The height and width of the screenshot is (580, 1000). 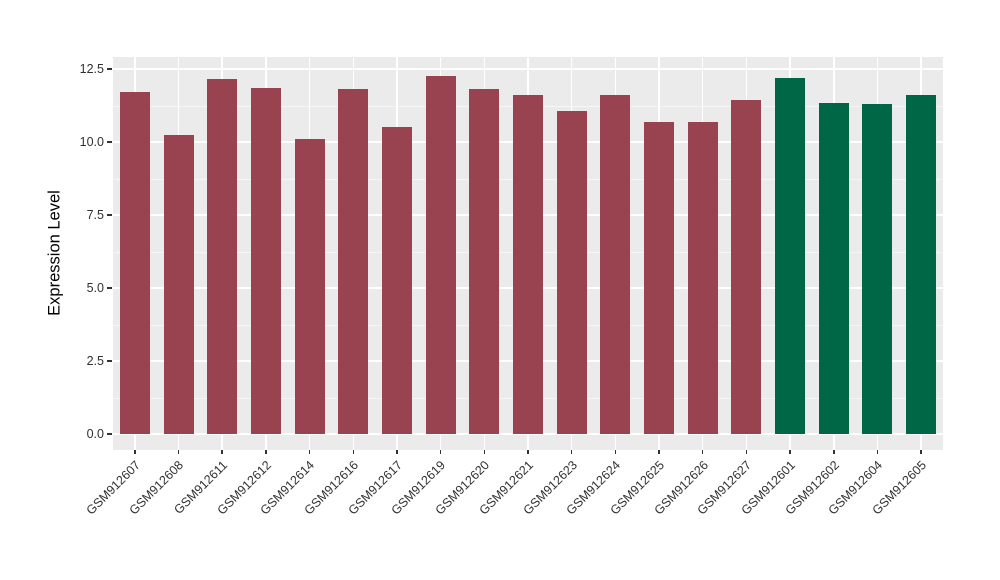 What do you see at coordinates (95, 287) in the screenshot?
I see `y-tick-label-5.0: 5.0` at bounding box center [95, 287].